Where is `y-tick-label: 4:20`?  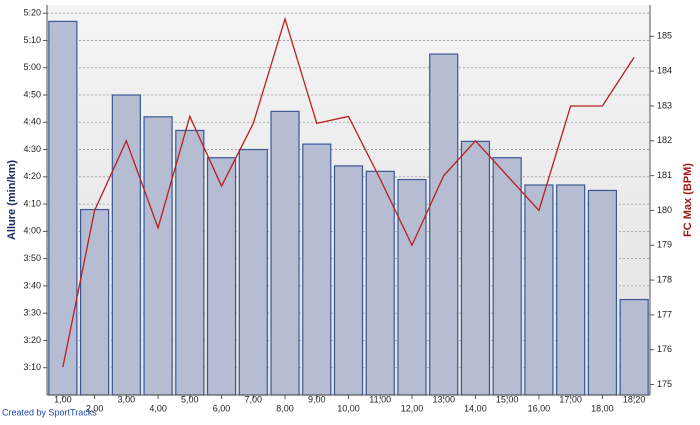 y-tick-label: 4:20 is located at coordinates (32, 176).